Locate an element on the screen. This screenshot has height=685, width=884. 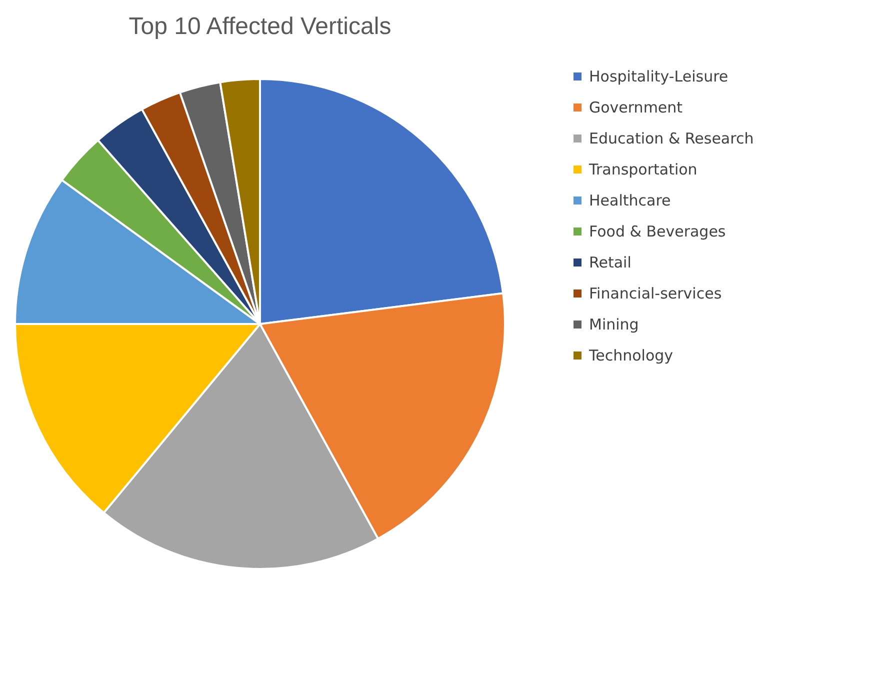
legend-label: Financial-services is located at coordinates (655, 293).